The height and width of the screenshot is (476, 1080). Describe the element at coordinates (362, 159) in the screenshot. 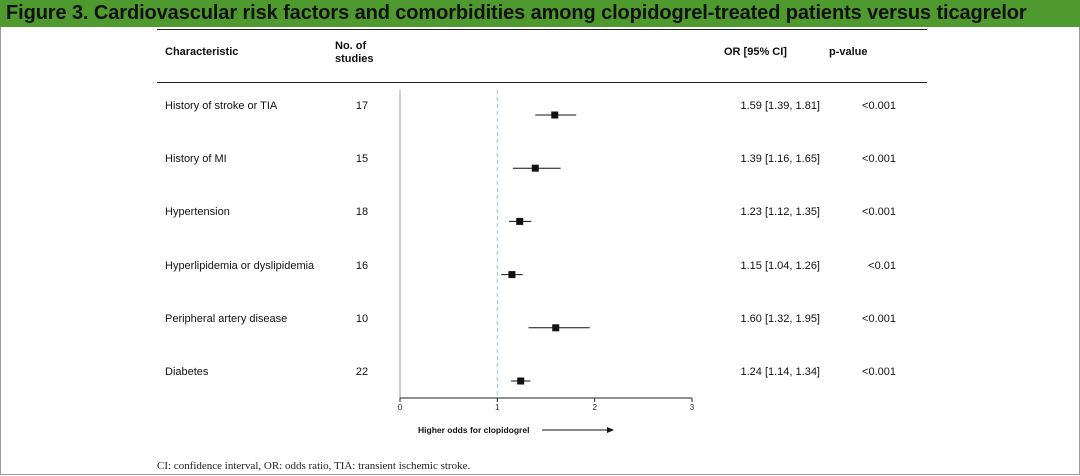

I see `row-studies: 15` at that location.